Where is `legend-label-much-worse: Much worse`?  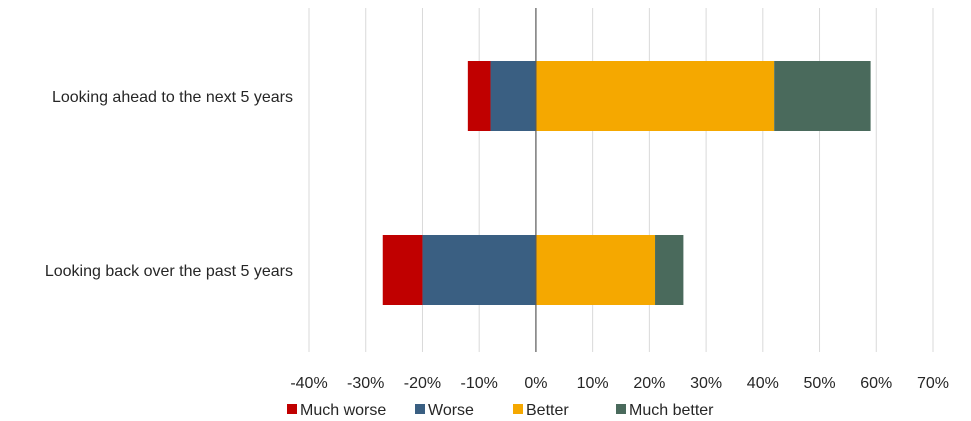 legend-label-much-worse: Much worse is located at coordinates (343, 410).